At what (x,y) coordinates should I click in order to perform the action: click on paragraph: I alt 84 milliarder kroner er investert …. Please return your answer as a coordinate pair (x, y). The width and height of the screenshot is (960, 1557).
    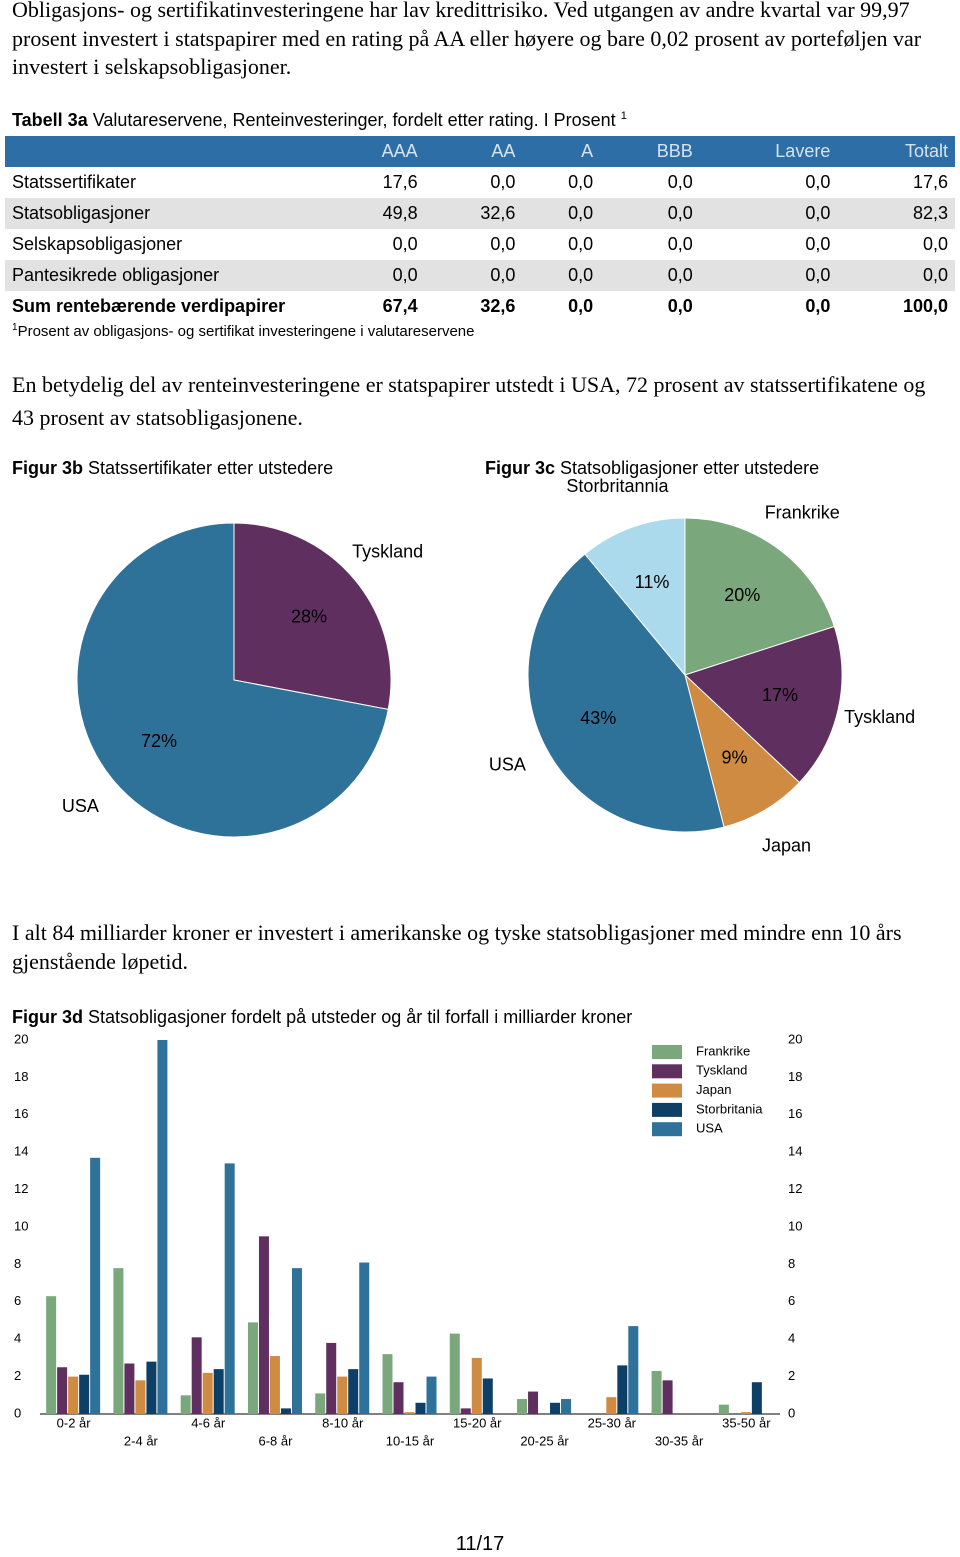
    Looking at the image, I should click on (457, 947).